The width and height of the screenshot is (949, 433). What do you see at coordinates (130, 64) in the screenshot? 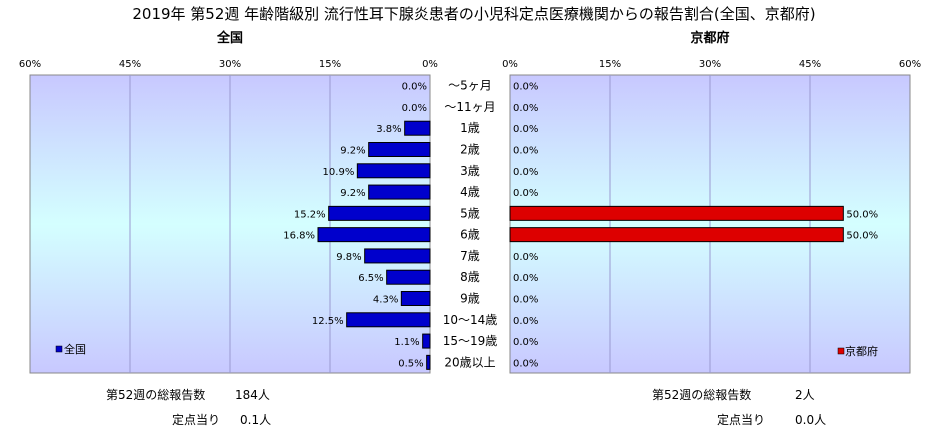
I see `left-x-tick-label: 45%` at bounding box center [130, 64].